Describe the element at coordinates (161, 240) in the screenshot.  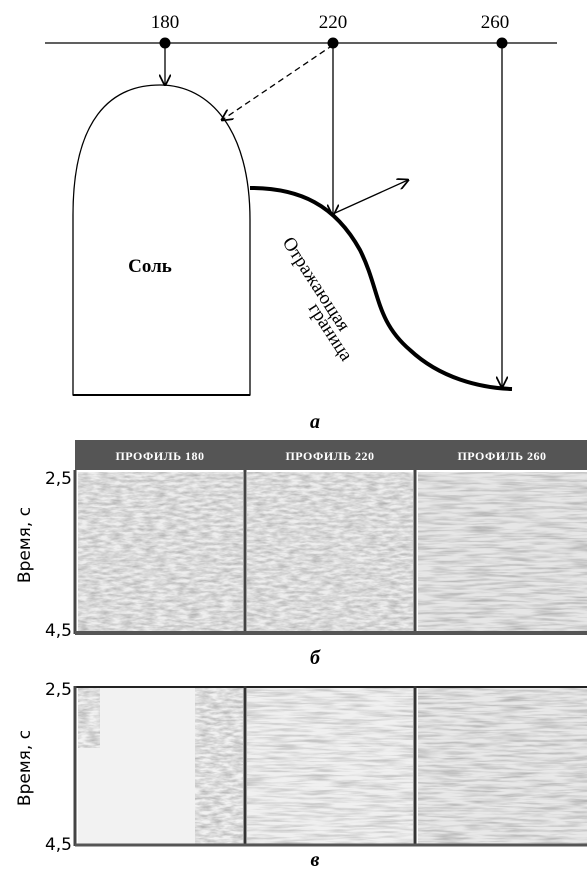
I see `salt-body` at that location.